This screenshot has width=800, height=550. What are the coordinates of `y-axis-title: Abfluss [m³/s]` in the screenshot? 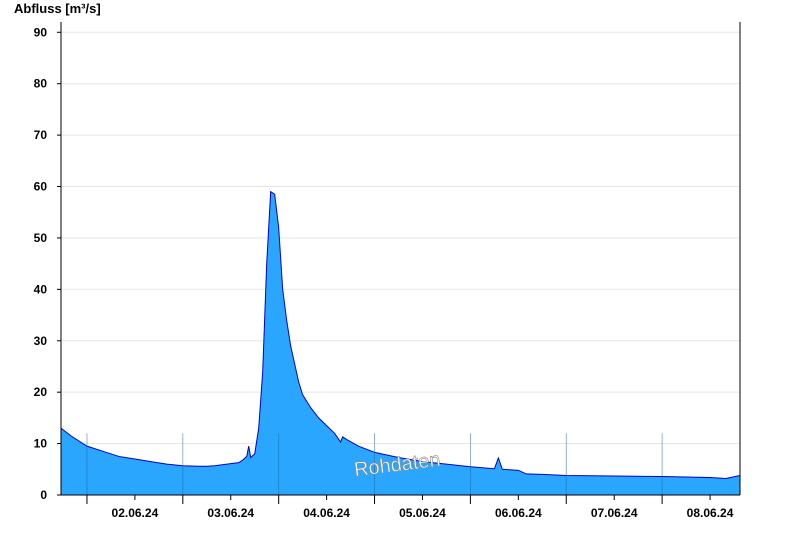 It's located at (57, 8).